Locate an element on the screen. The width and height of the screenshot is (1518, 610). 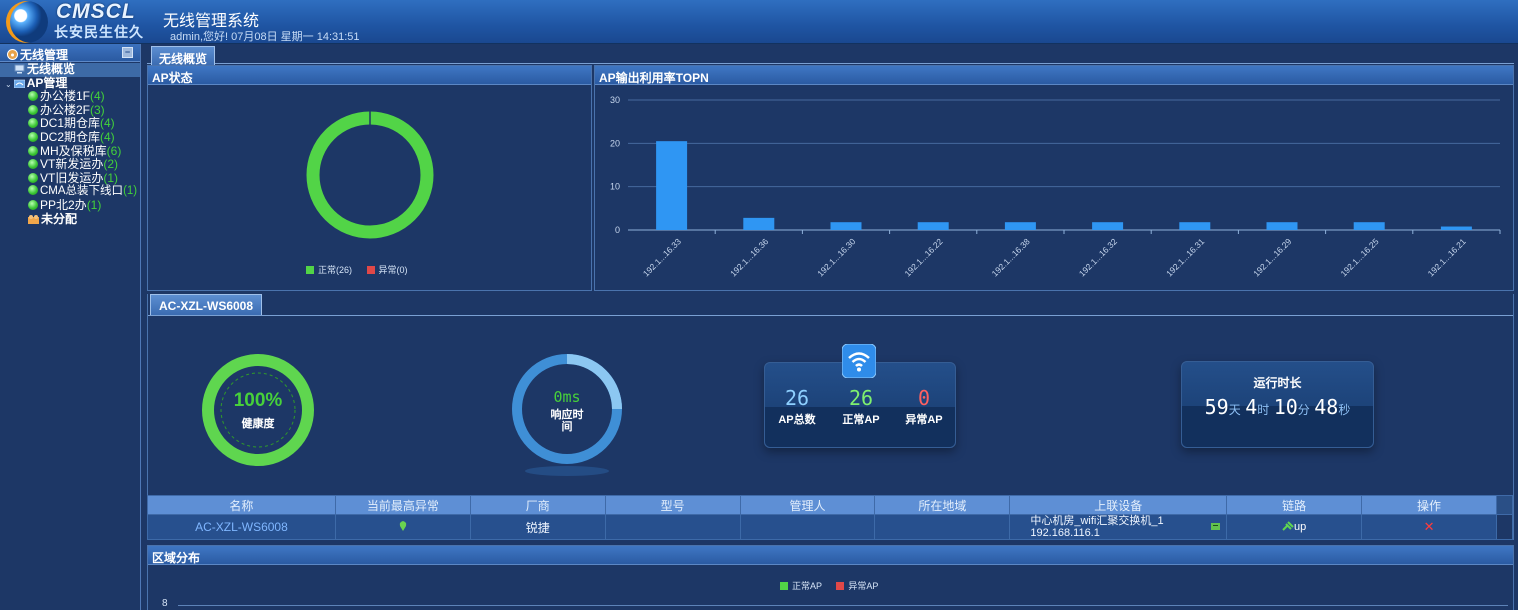
region-panel: 区域分布 正常AP 异常AP 8 is located at coordinates (830, 577).